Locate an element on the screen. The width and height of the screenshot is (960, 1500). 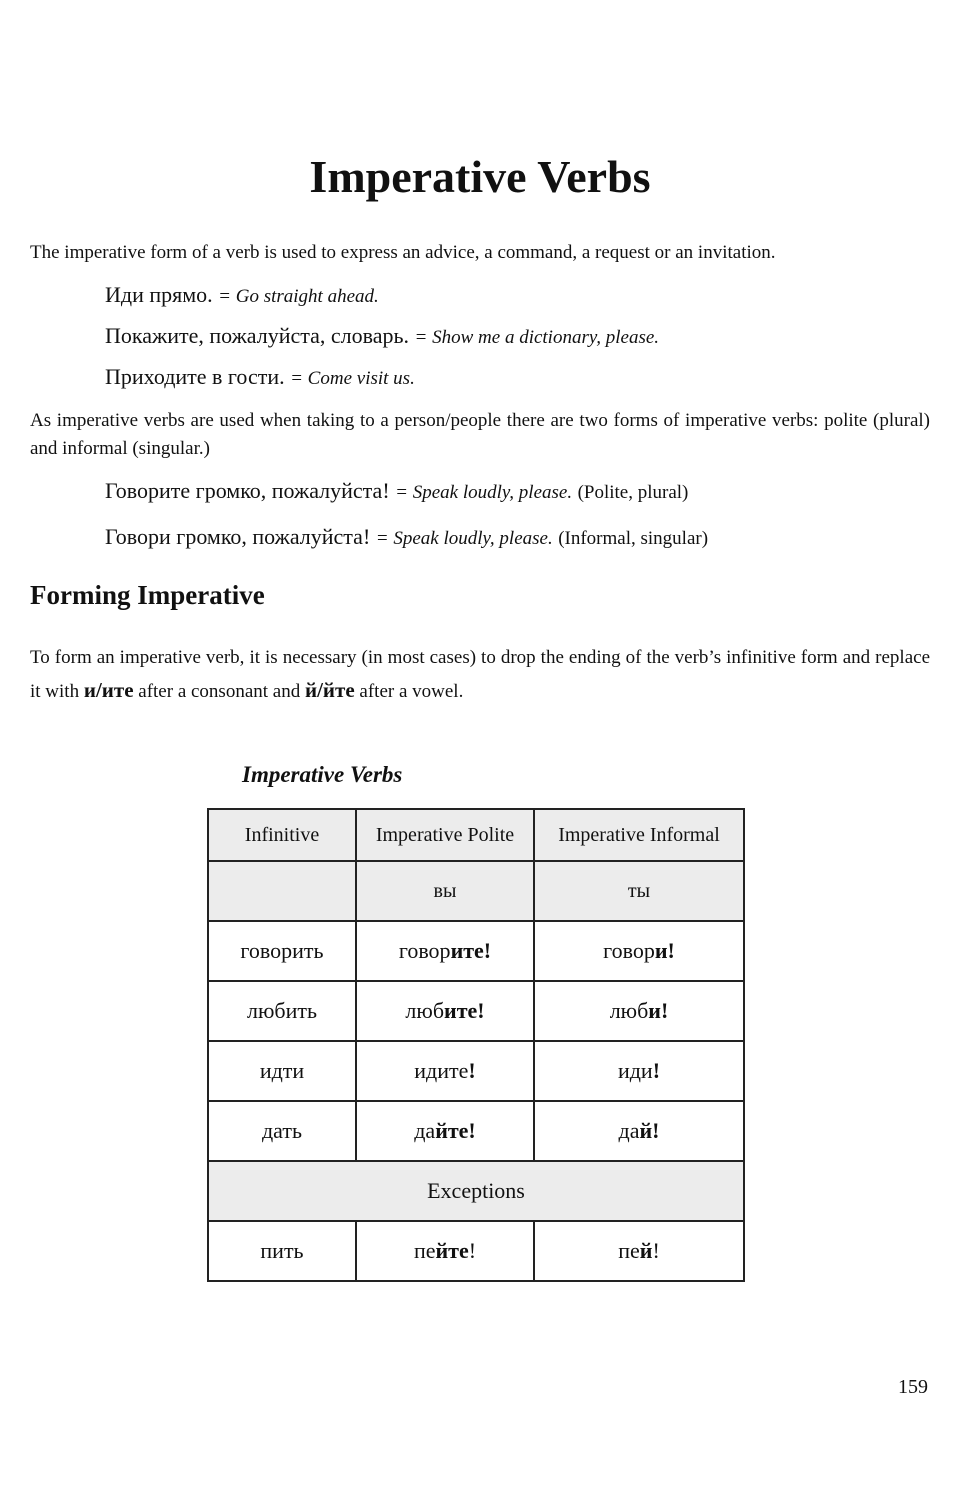
table-row: пить пейте! пей! is located at coordinates (476, 1251).